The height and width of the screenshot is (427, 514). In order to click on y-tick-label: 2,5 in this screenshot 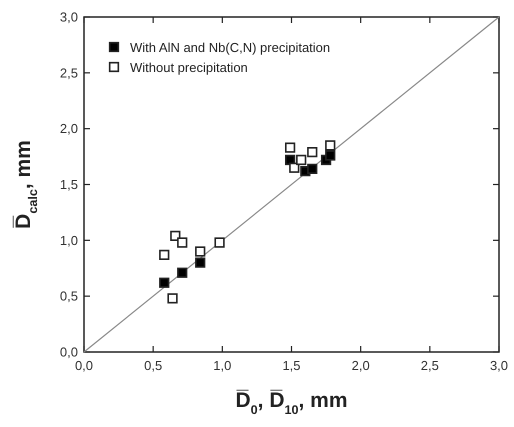, I will do `click(69, 72)`.